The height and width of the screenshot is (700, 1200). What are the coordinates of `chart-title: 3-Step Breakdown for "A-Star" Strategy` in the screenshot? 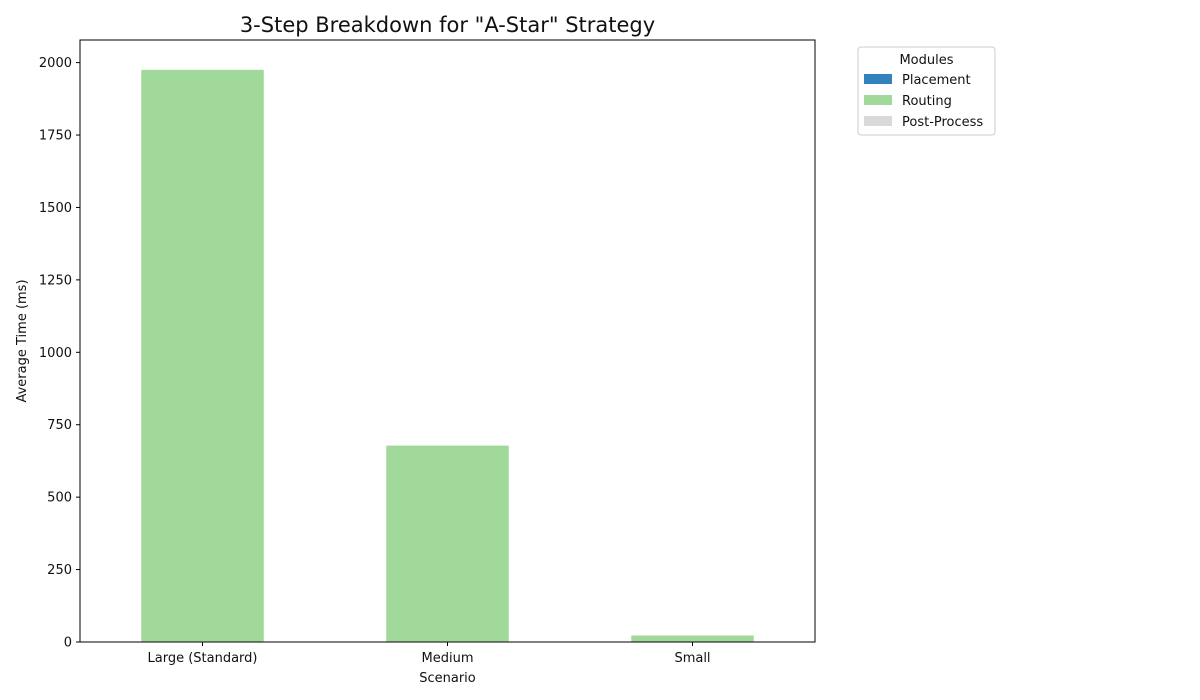 It's located at (447, 25).